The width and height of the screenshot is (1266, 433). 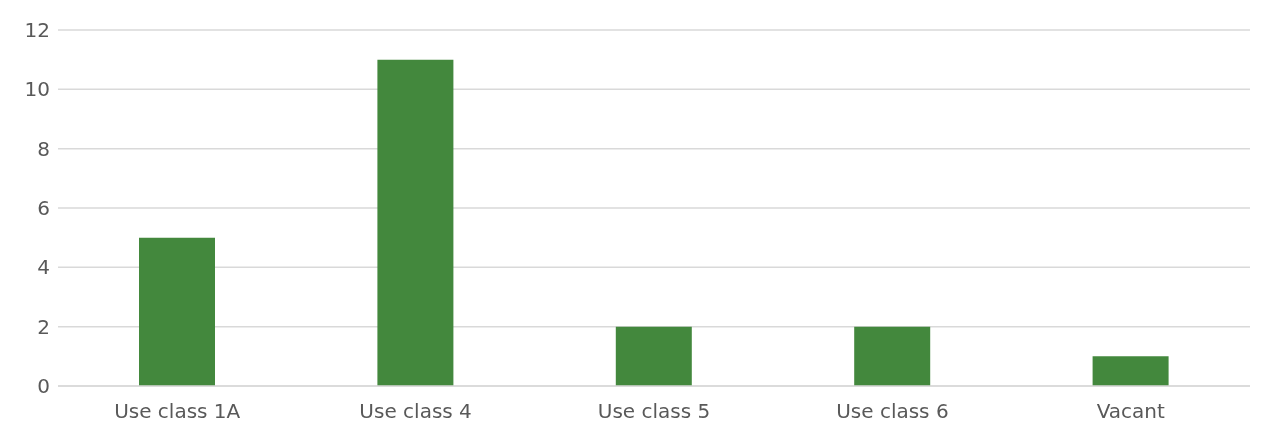 I want to click on x-tick-label: Use class 6, so click(x=892, y=411).